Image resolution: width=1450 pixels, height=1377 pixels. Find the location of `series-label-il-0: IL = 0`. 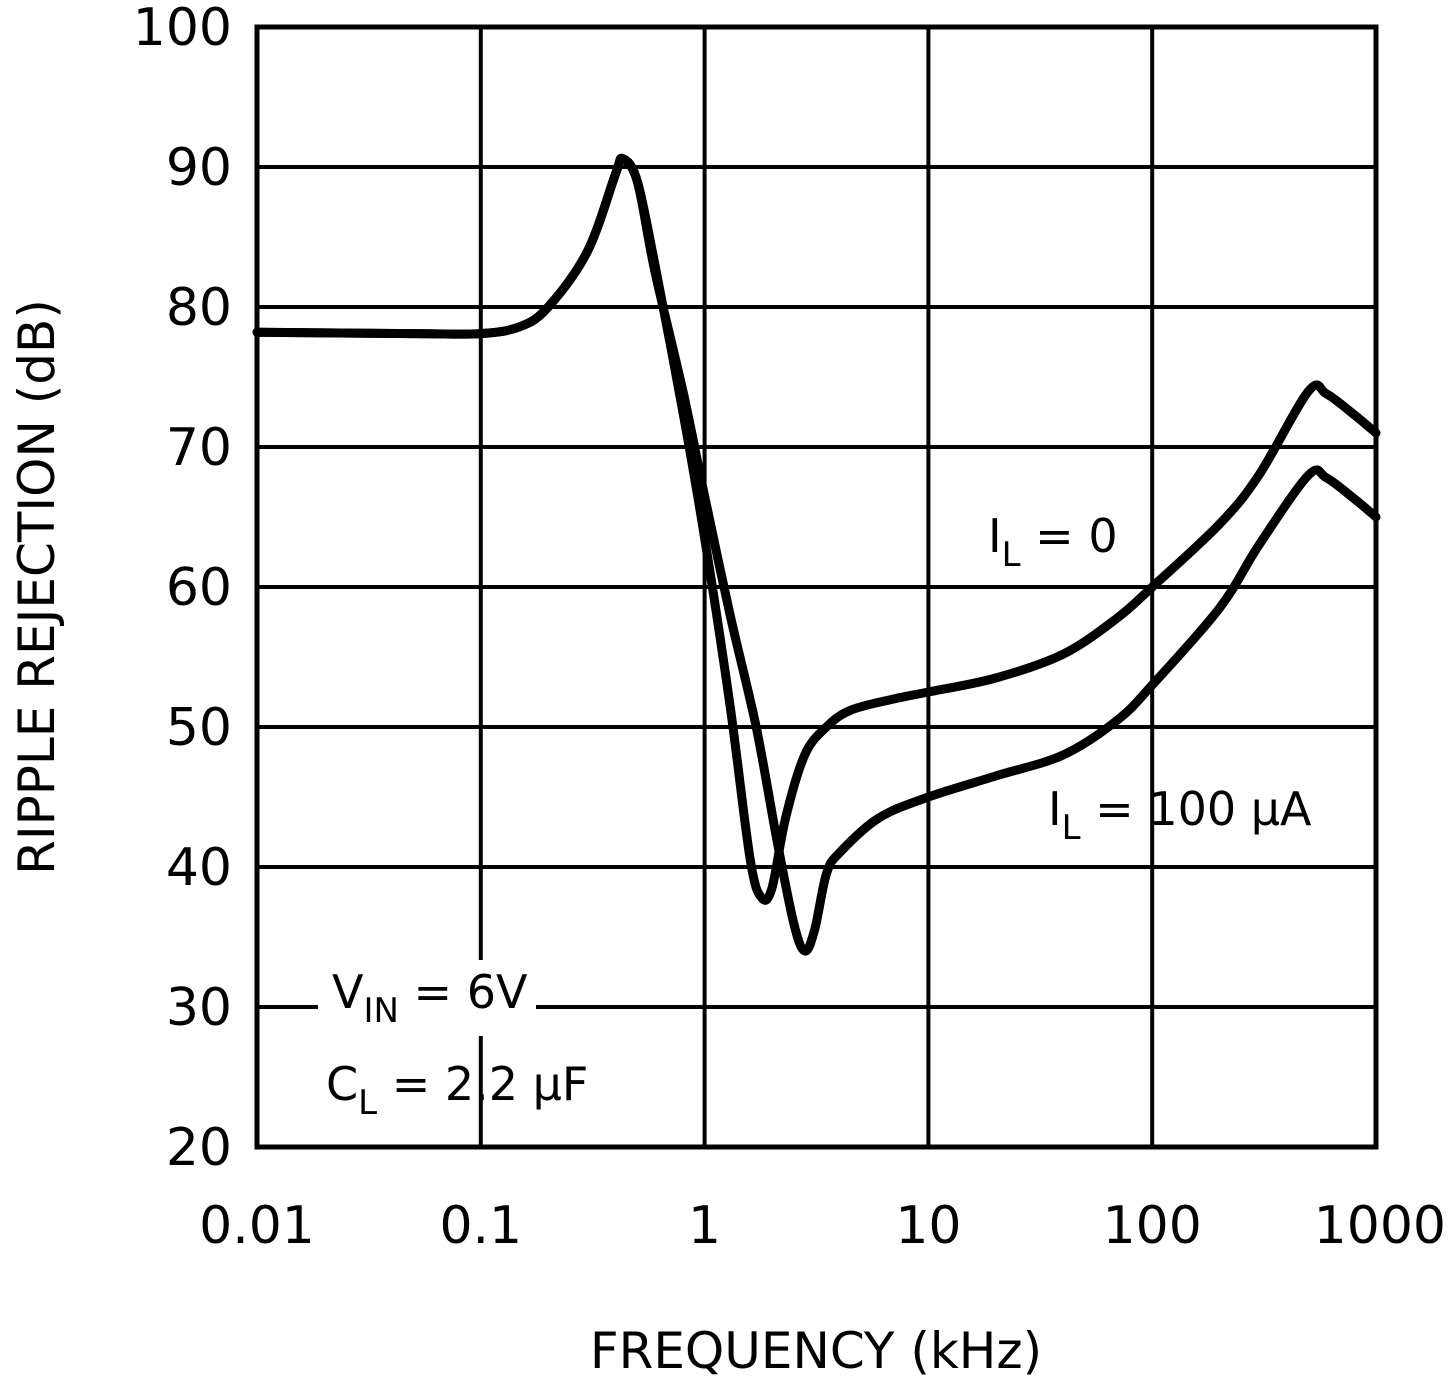

series-label-il-0: IL = 0 is located at coordinates (1053, 542).